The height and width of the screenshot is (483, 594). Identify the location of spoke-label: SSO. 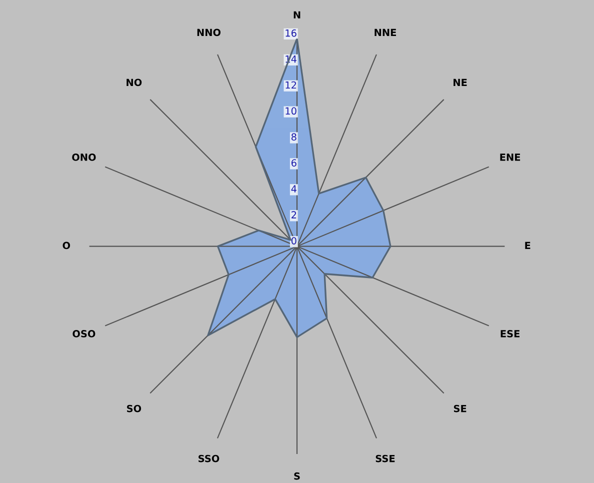
(209, 458).